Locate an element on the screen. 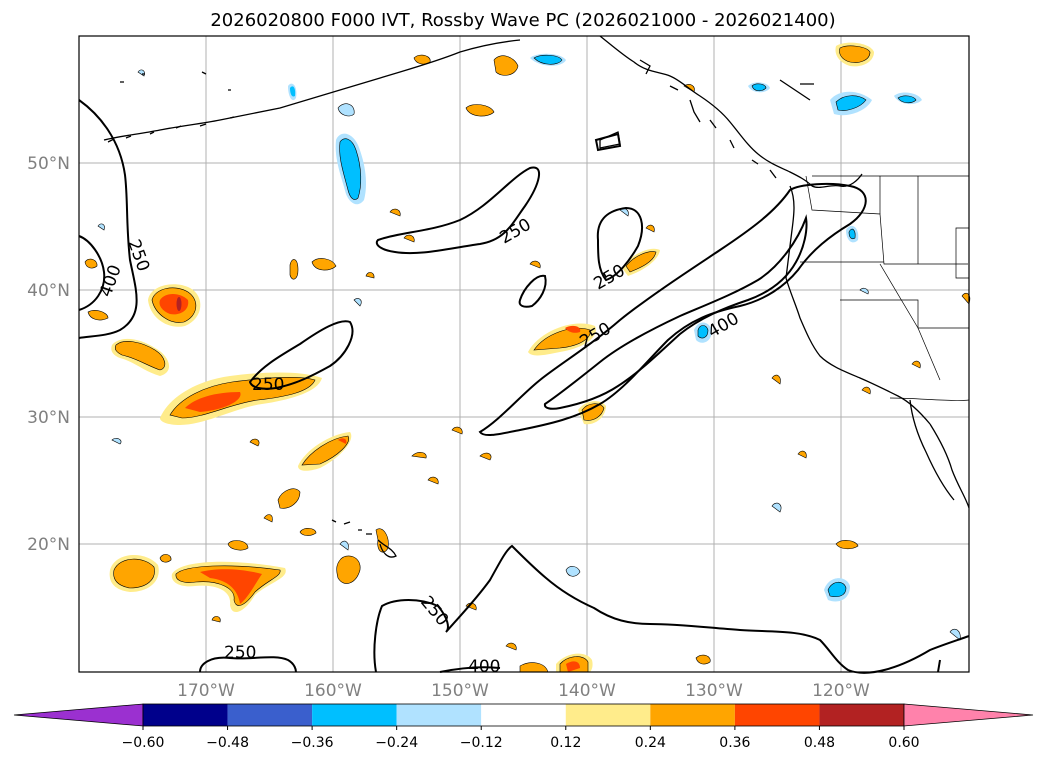 Image resolution: width=1047 pixels, height=765 pixels. lon-label-140w: 140°W is located at coordinates (587, 691).